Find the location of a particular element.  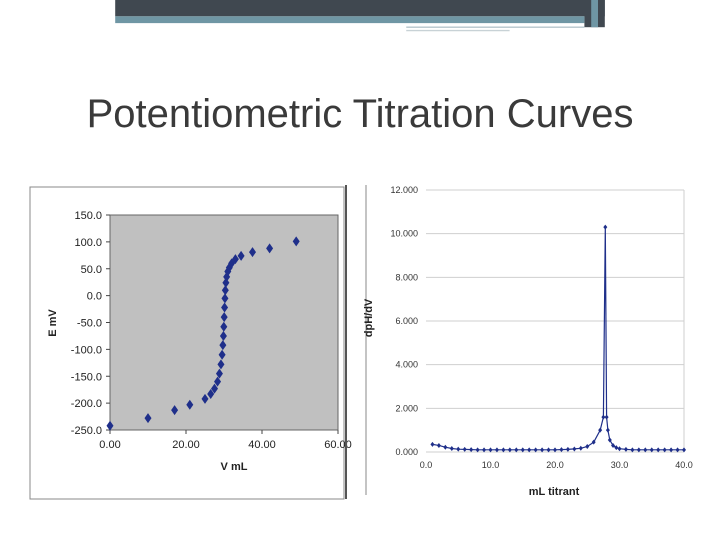

chart2-y-tick-label: 6.000 is located at coordinates (406, 321).